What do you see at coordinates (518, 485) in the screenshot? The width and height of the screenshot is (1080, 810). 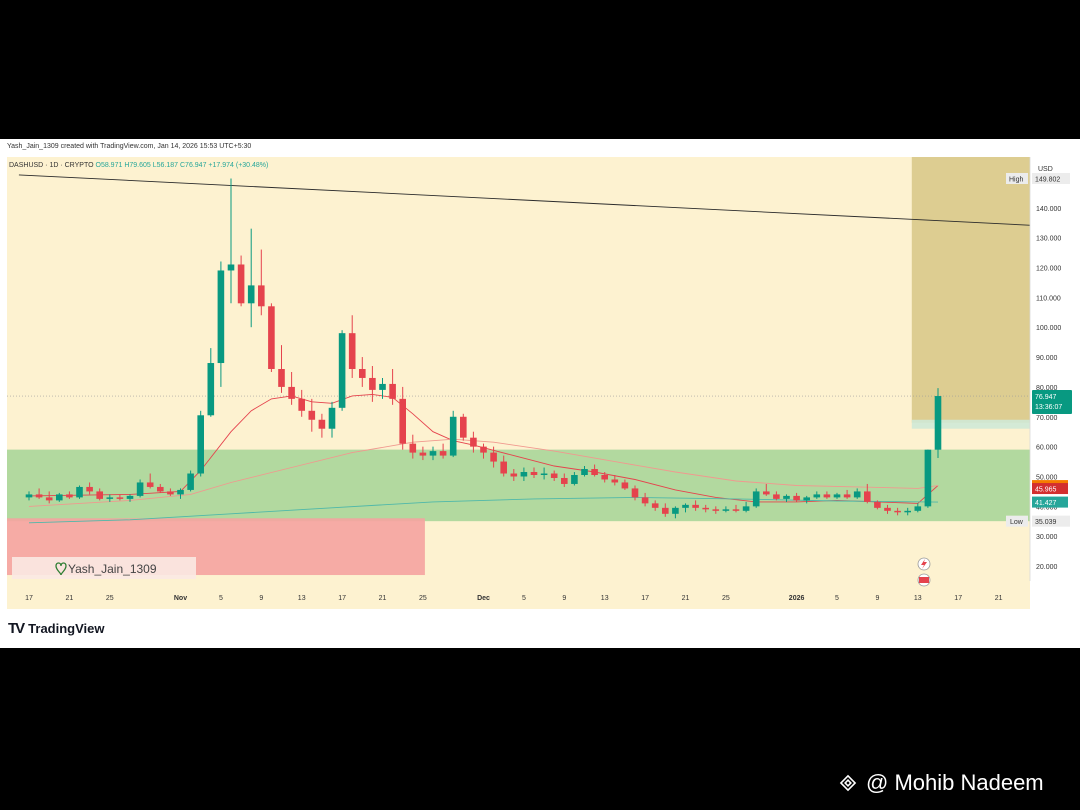 I see `support-zone` at bounding box center [518, 485].